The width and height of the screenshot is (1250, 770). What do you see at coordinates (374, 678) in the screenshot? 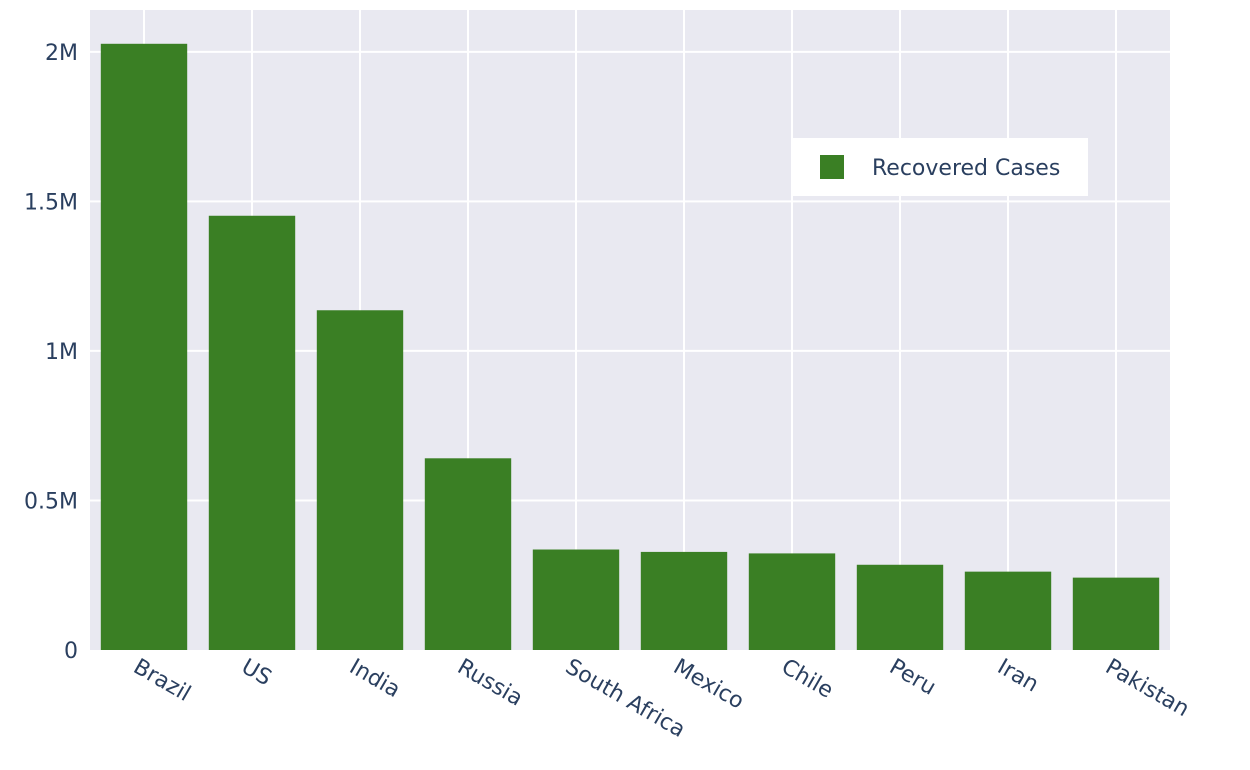
I see `x-tick-label: India` at bounding box center [374, 678].